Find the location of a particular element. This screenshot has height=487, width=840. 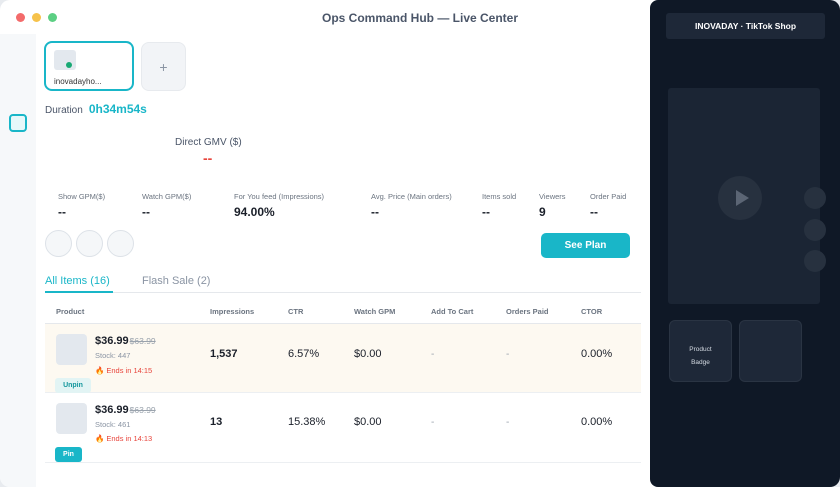

tab-flash-sale: Flash Sale (2) is located at coordinates (176, 281).